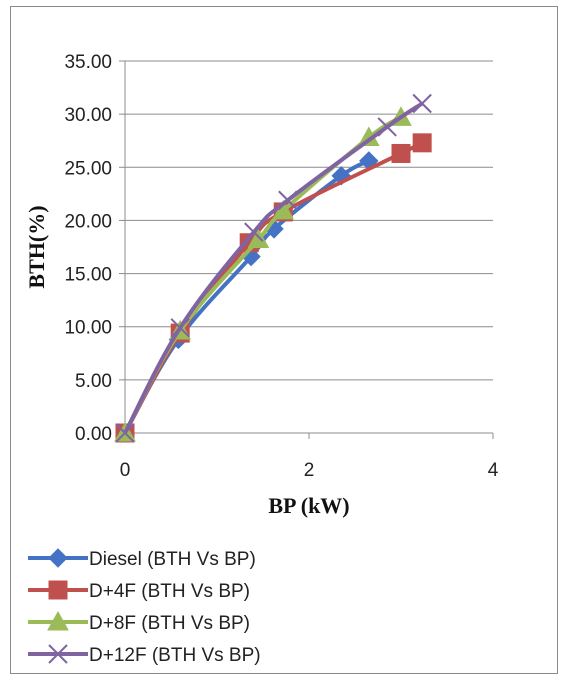 This screenshot has height=674, width=564. Describe the element at coordinates (169, 591) in the screenshot. I see `legend-label: D+4F (BTH Vs BP)` at that location.